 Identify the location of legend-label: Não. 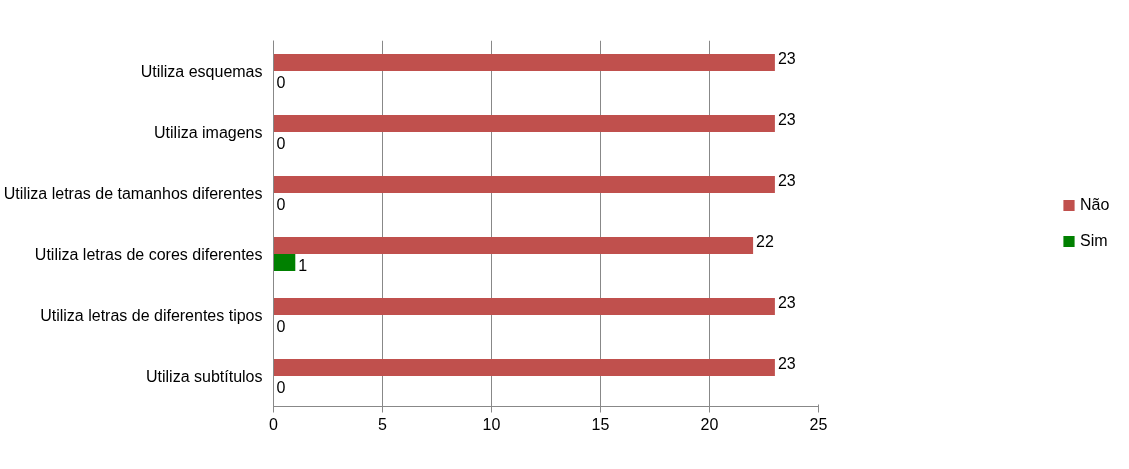
(1095, 205).